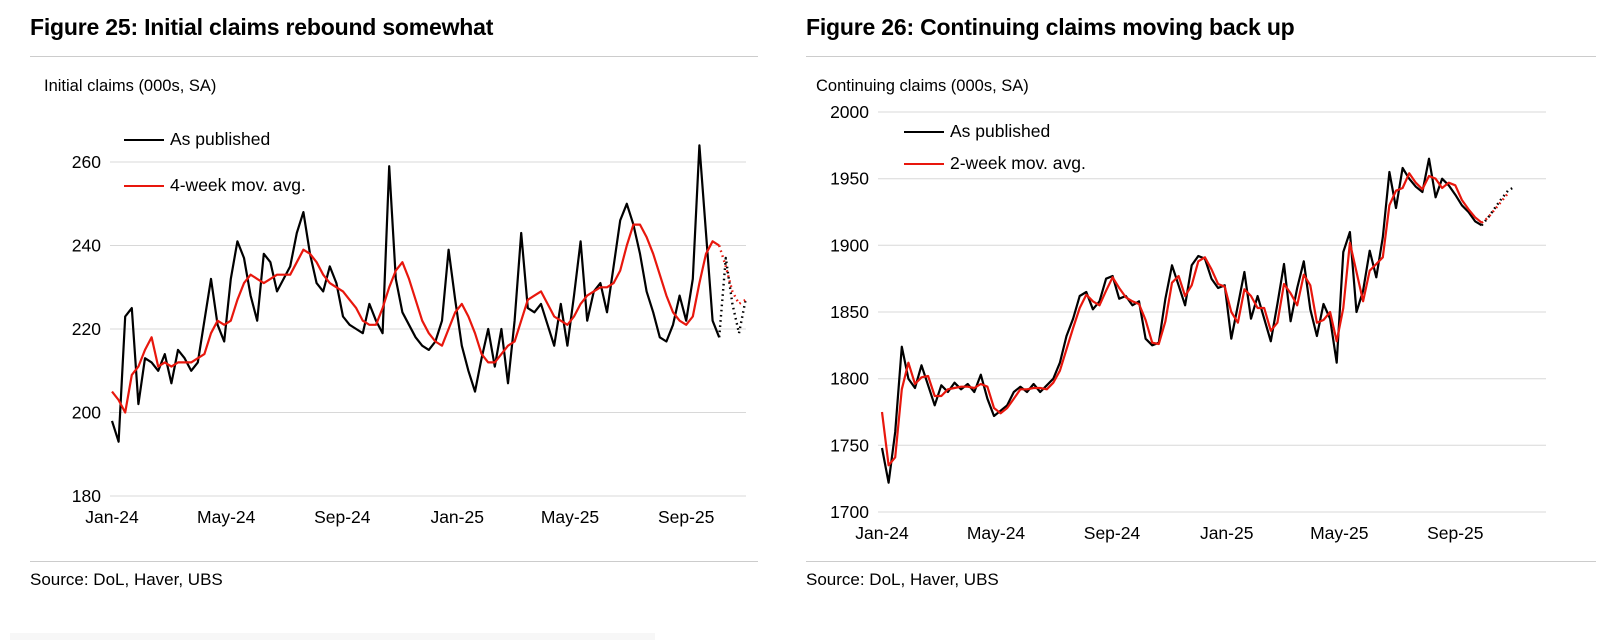 This screenshot has height=640, width=1604. Describe the element at coordinates (215, 162) in the screenshot. I see `chart-legend: As published 4-week mov. avg.` at that location.